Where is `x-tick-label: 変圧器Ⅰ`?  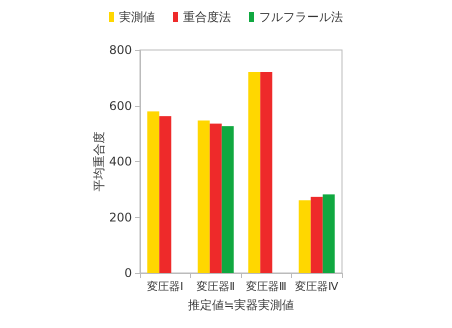 x-tick-label: 変圧器Ⅰ is located at coordinates (165, 286).